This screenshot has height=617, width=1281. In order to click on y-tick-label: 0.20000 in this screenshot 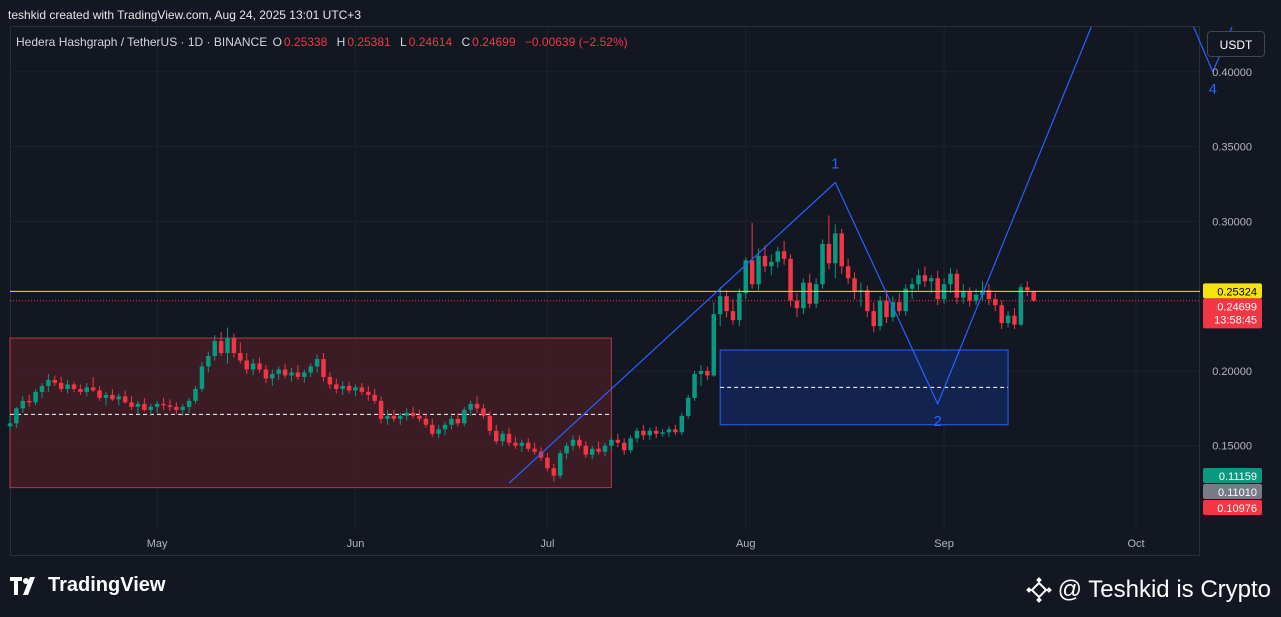, I will do `click(1232, 372)`.